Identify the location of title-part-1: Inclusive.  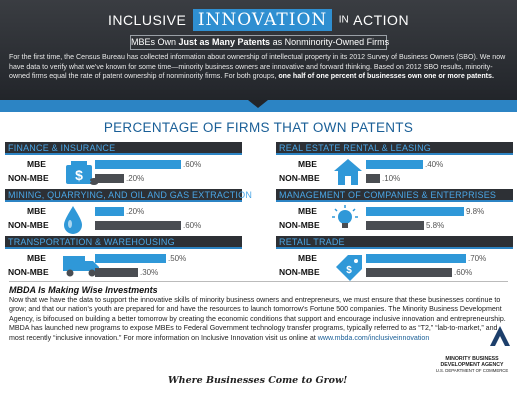
(147, 20).